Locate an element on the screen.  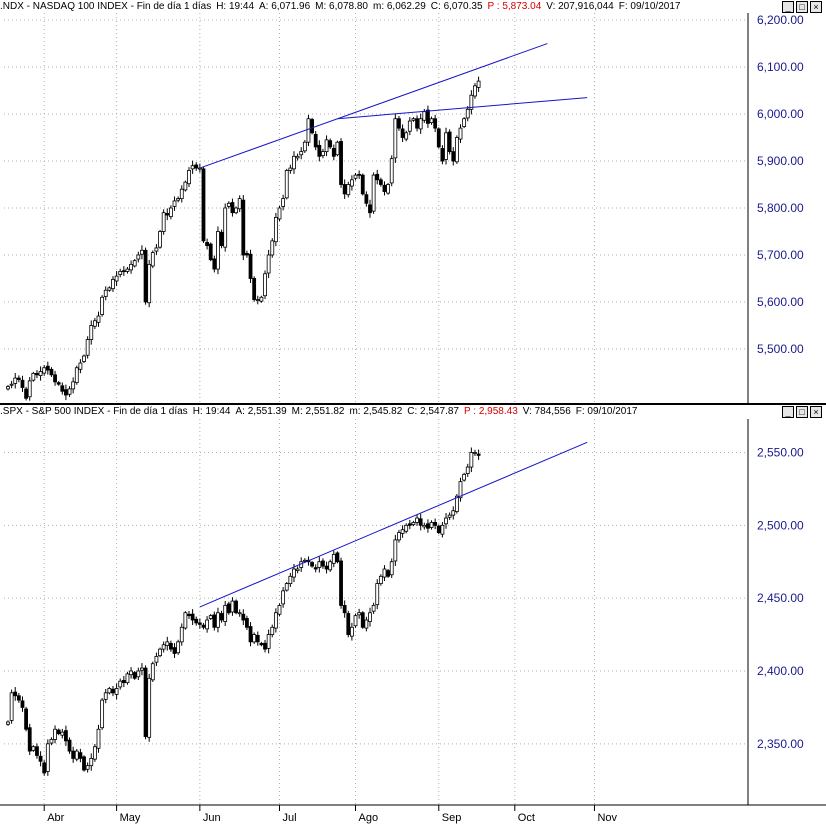
ndx-maximize-button: □ is located at coordinates (802, 7).